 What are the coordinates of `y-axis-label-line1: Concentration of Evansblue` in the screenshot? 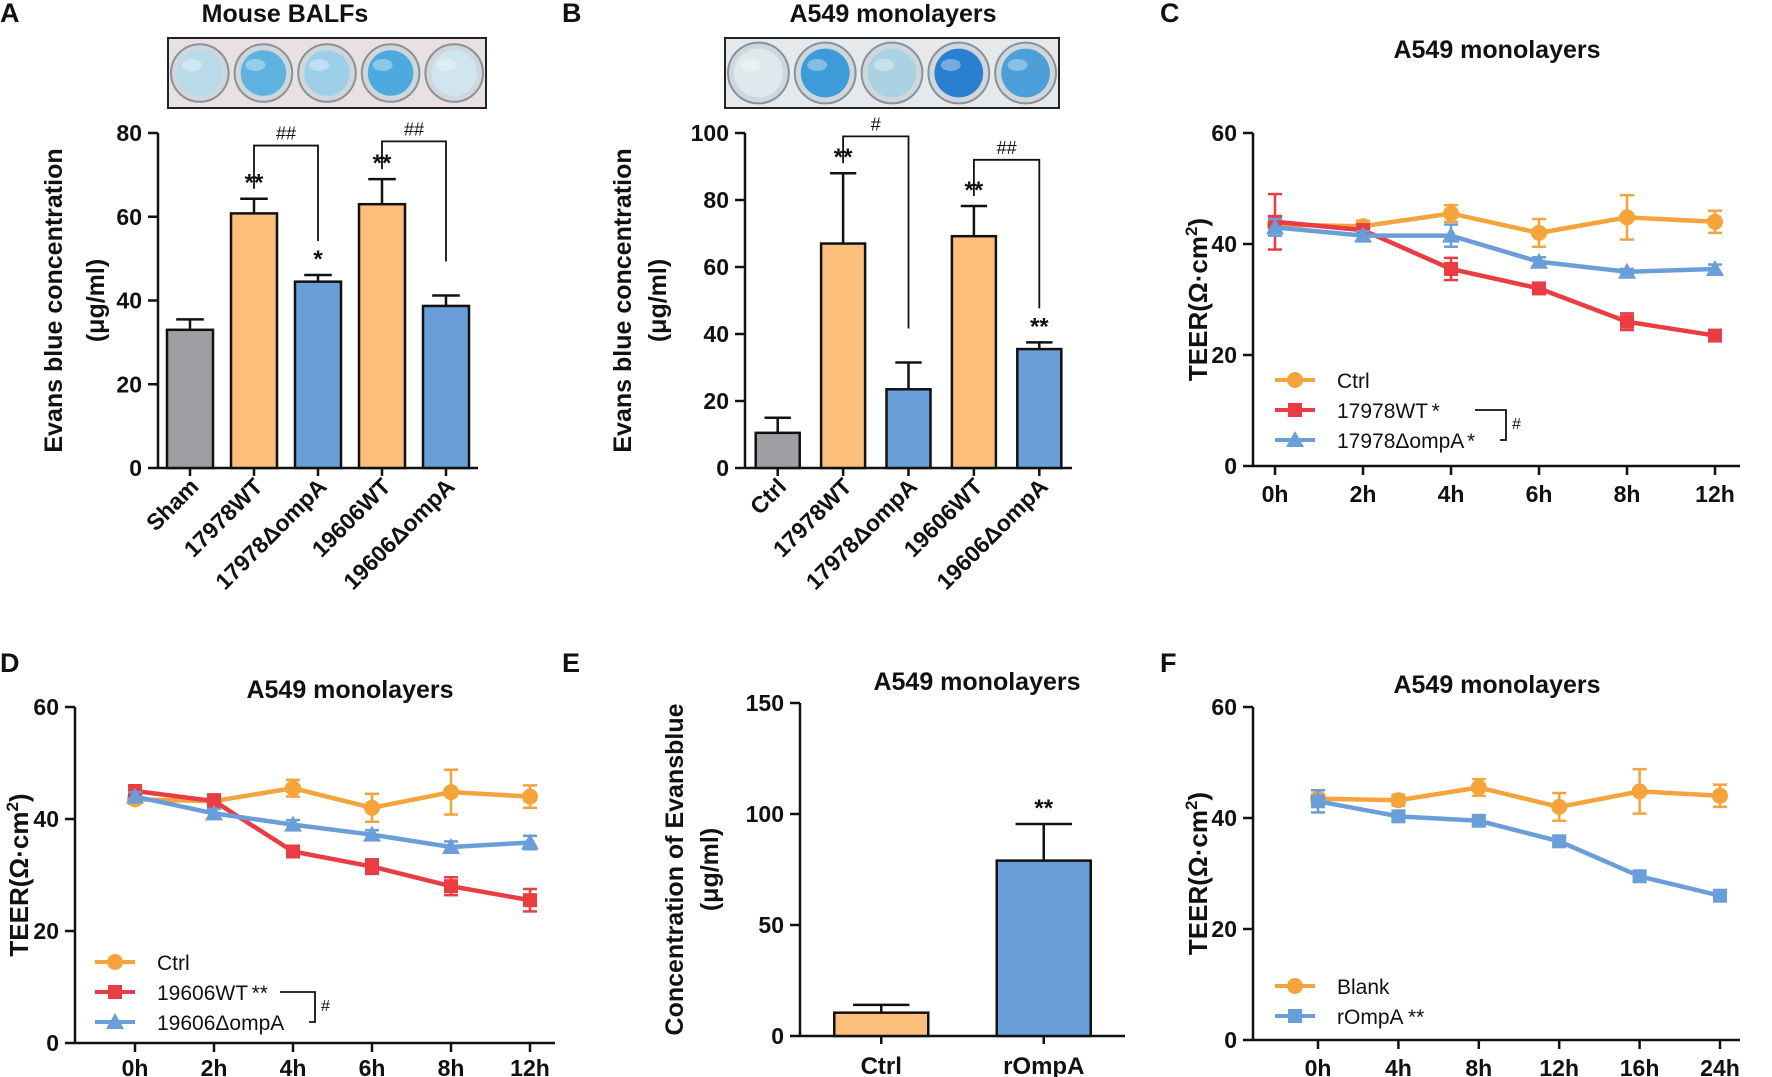 It's located at (675, 869).